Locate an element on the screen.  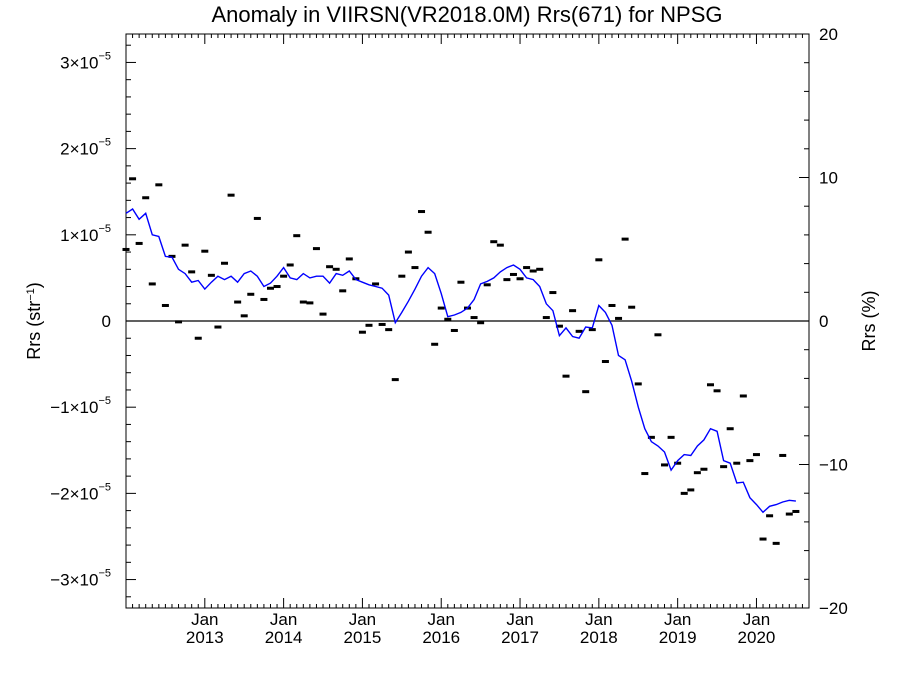
y-left-tick-label: −3×10⁻⁵ is located at coordinates (80, 579).